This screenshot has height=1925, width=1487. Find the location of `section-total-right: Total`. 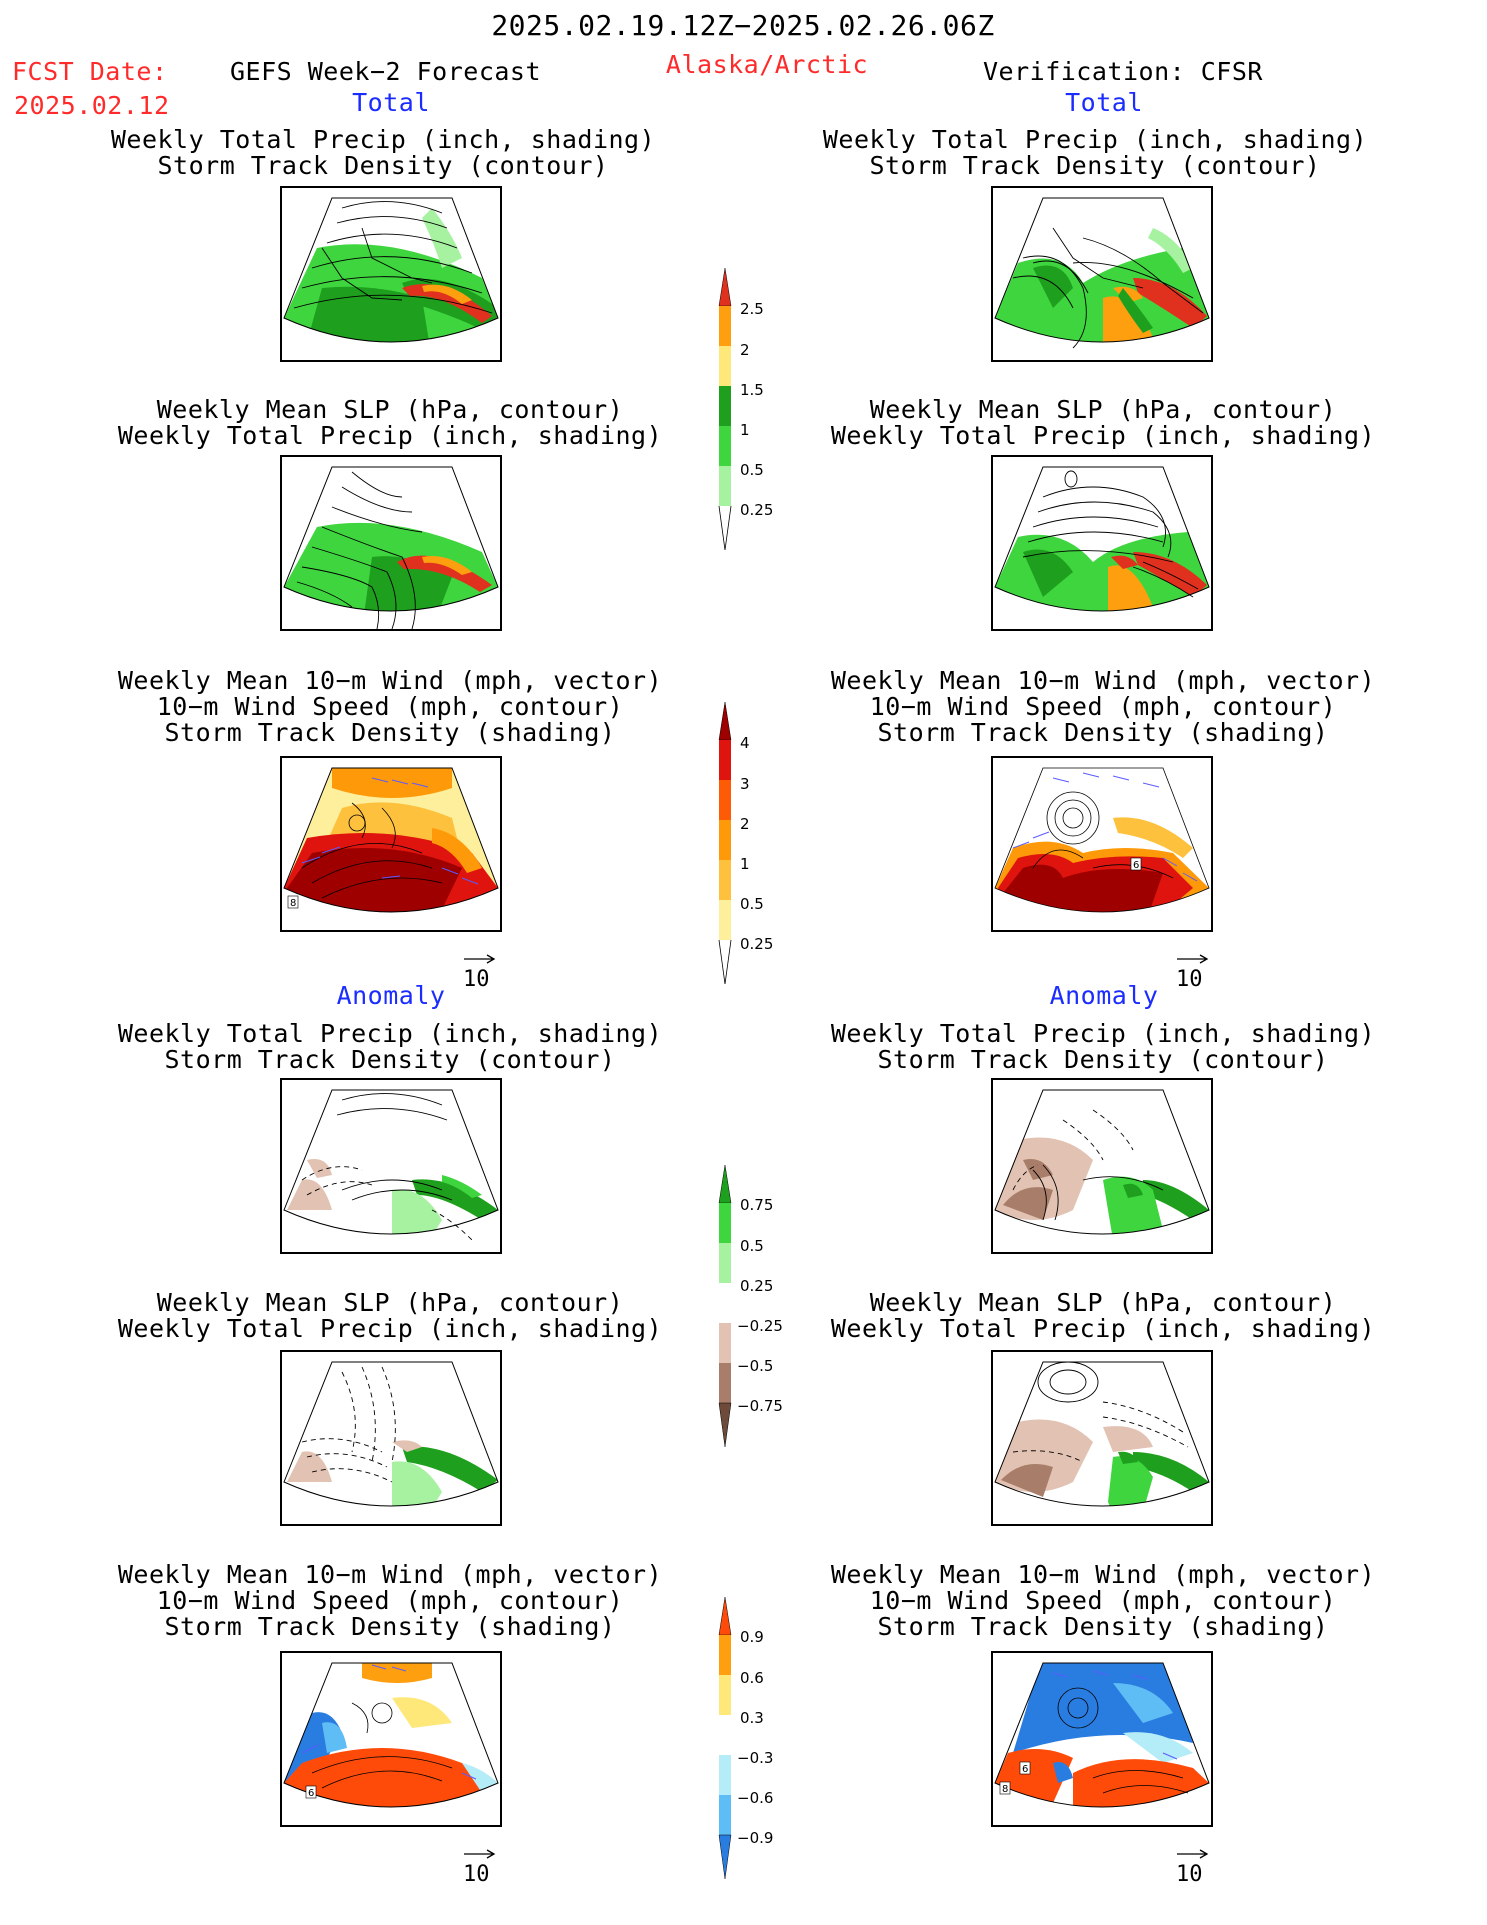

section-total-right: Total is located at coordinates (1104, 102).